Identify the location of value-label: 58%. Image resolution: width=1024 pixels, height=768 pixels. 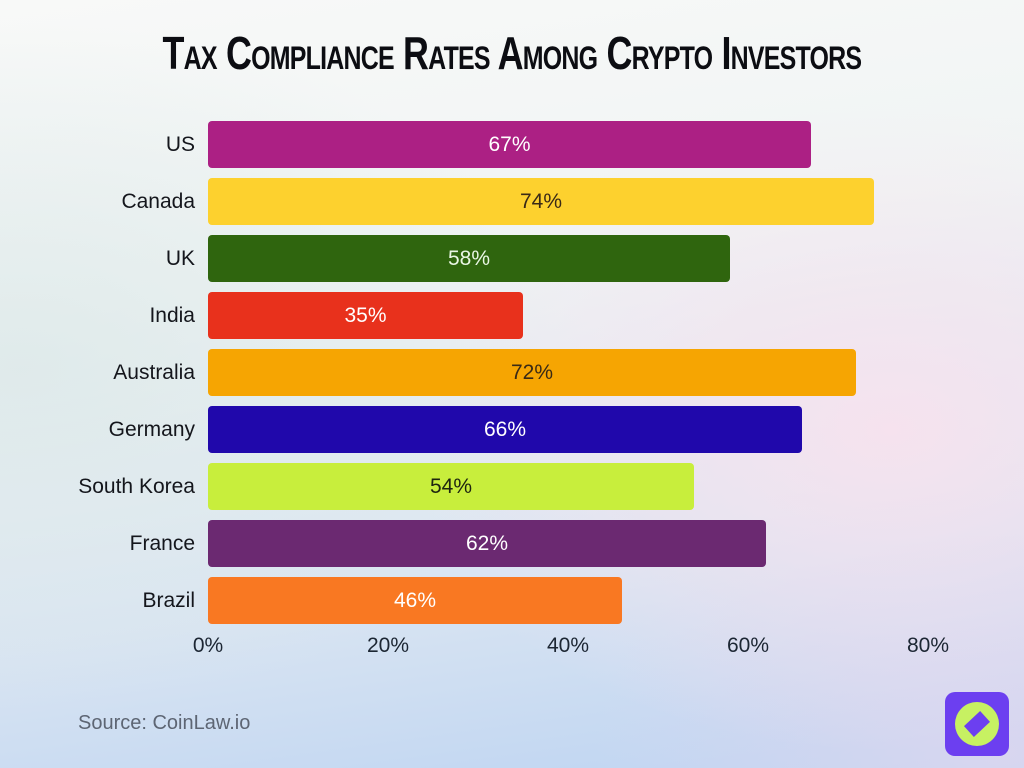
(469, 258).